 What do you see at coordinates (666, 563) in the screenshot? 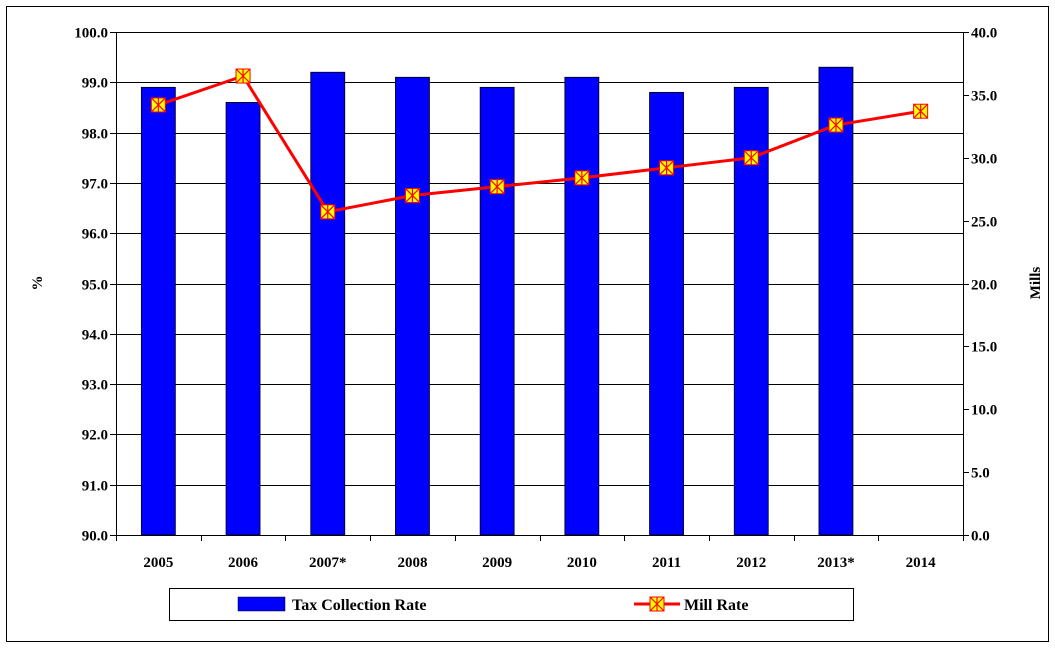
I see `x-tick-label: 2011` at bounding box center [666, 563].